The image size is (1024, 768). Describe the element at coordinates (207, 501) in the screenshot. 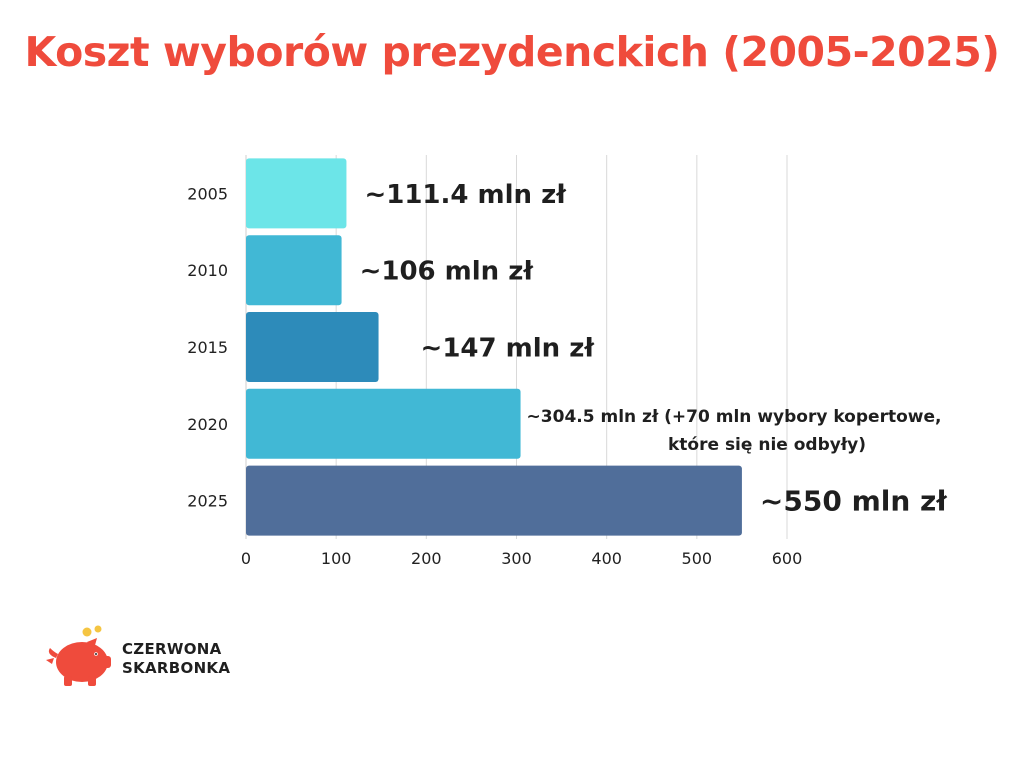

I see `y-tick-label: 2025` at that location.